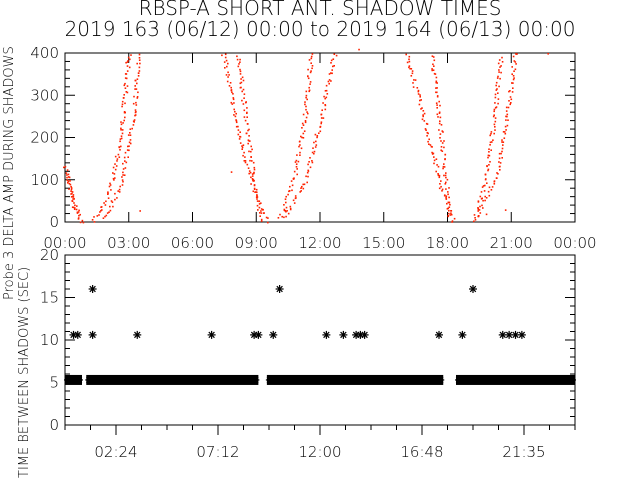 The width and height of the screenshot is (640, 480). Describe the element at coordinates (439, 334) in the screenshot. I see `asterisk-point` at that location.